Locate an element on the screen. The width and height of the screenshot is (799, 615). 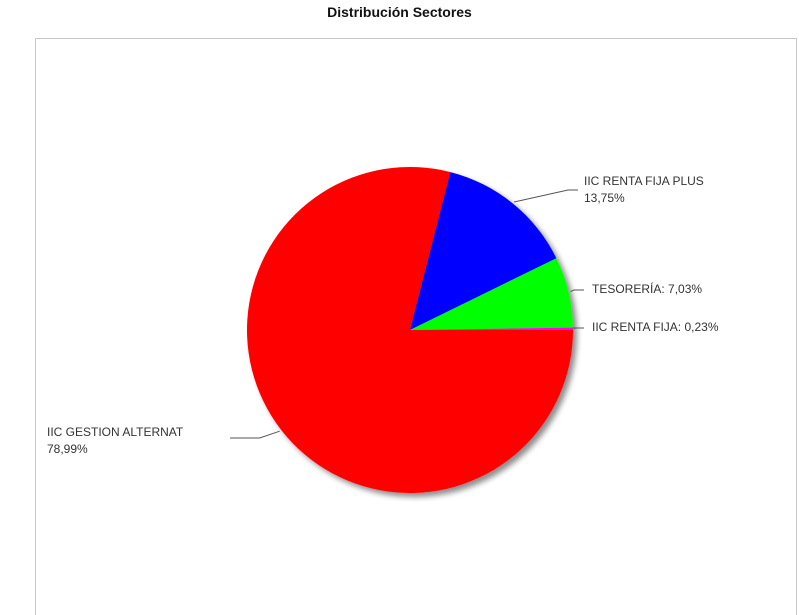
slice-percent: 13,75% is located at coordinates (604, 198).